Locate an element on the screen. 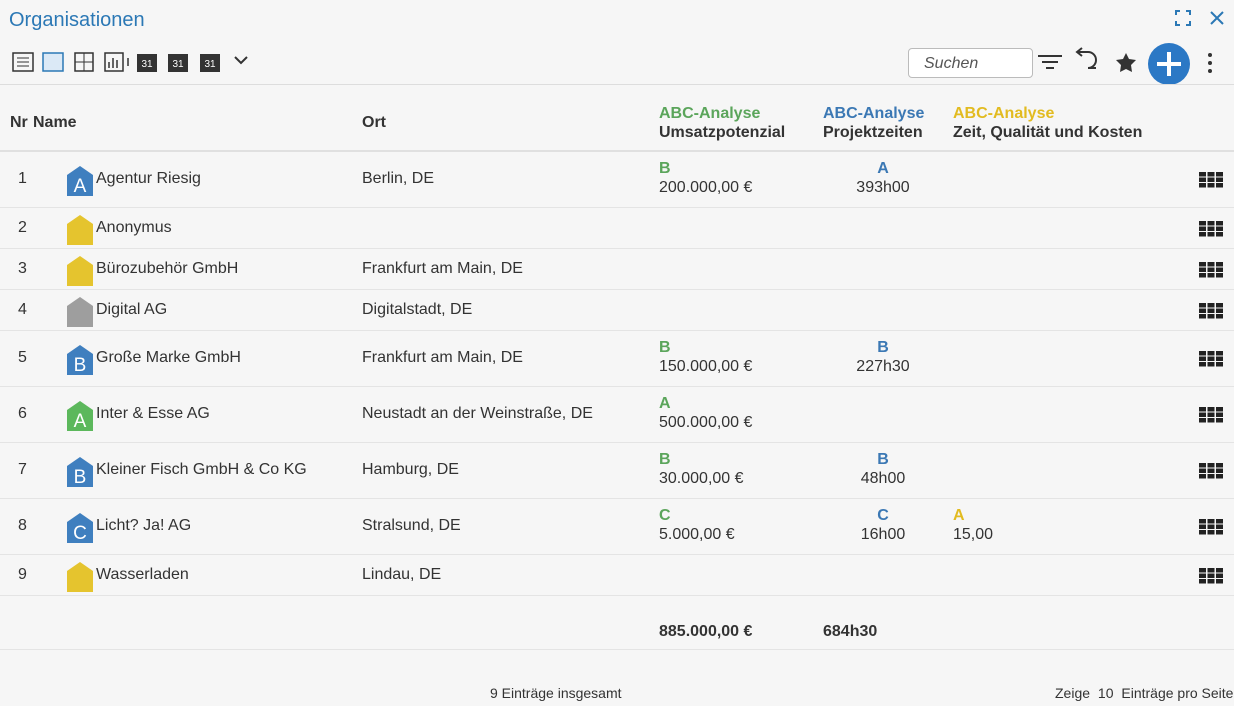 The image size is (1234, 706). view-toolbar: 31 31 31 is located at coordinates (137, 63).